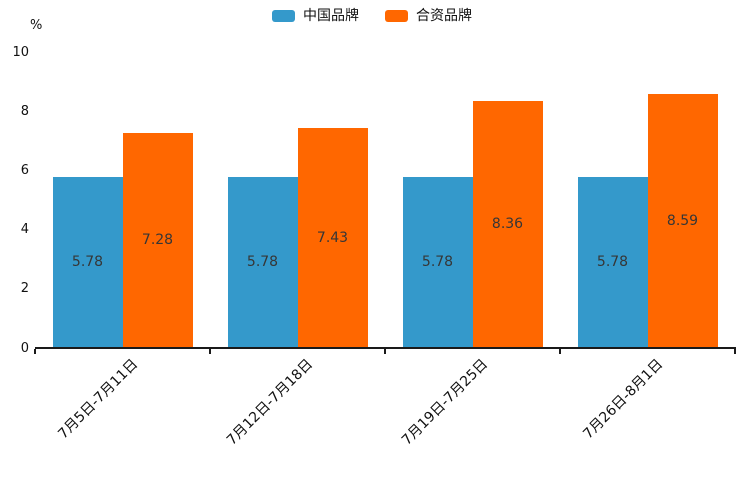  I want to click on x-axis-line, so click(385, 348).